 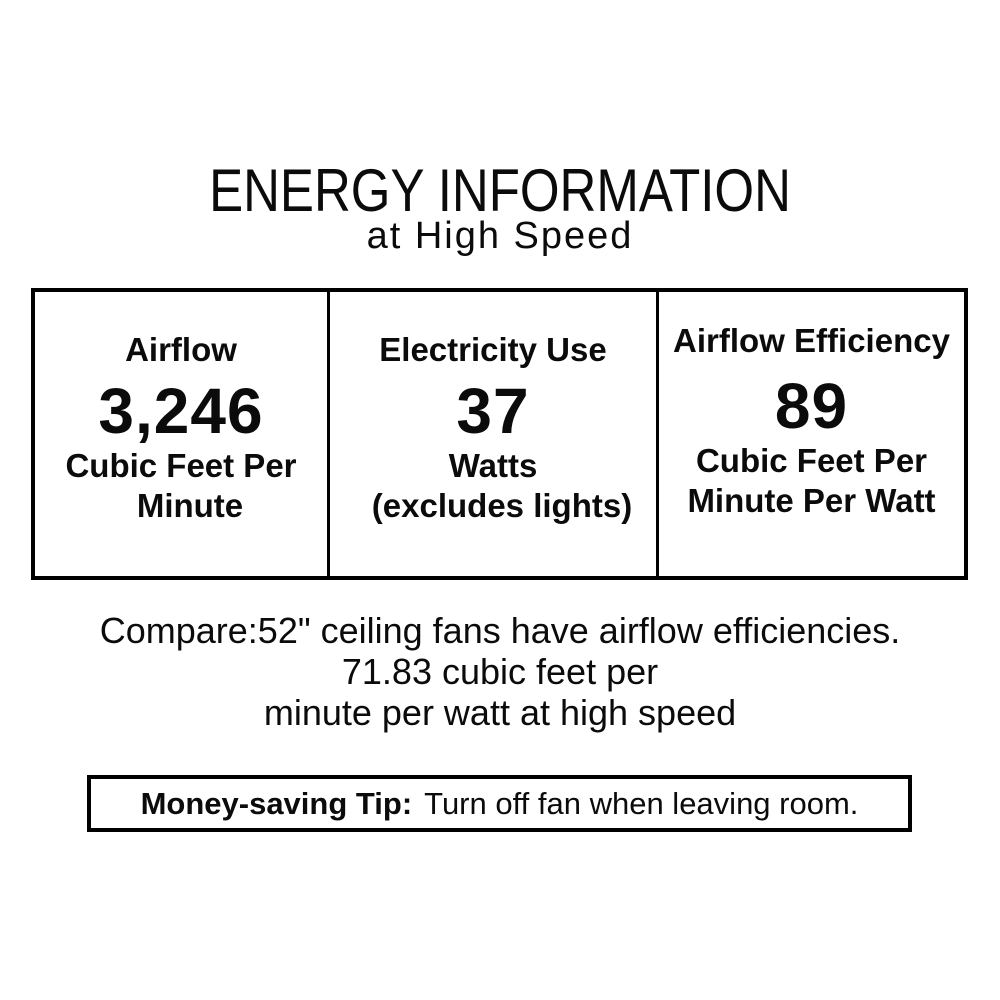 I want to click on airflow-label: Airflow, so click(x=181, y=349).